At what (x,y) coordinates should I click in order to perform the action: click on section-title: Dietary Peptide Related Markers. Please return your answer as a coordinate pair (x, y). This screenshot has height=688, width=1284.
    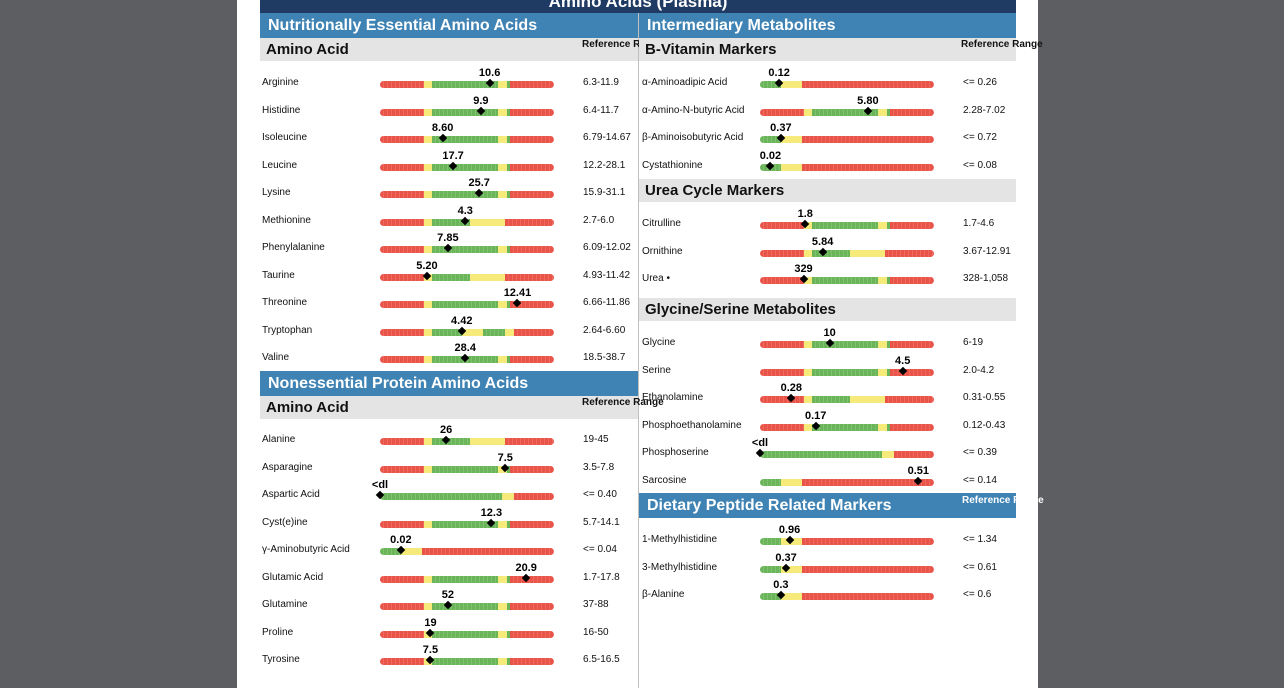
    Looking at the image, I should click on (769, 505).